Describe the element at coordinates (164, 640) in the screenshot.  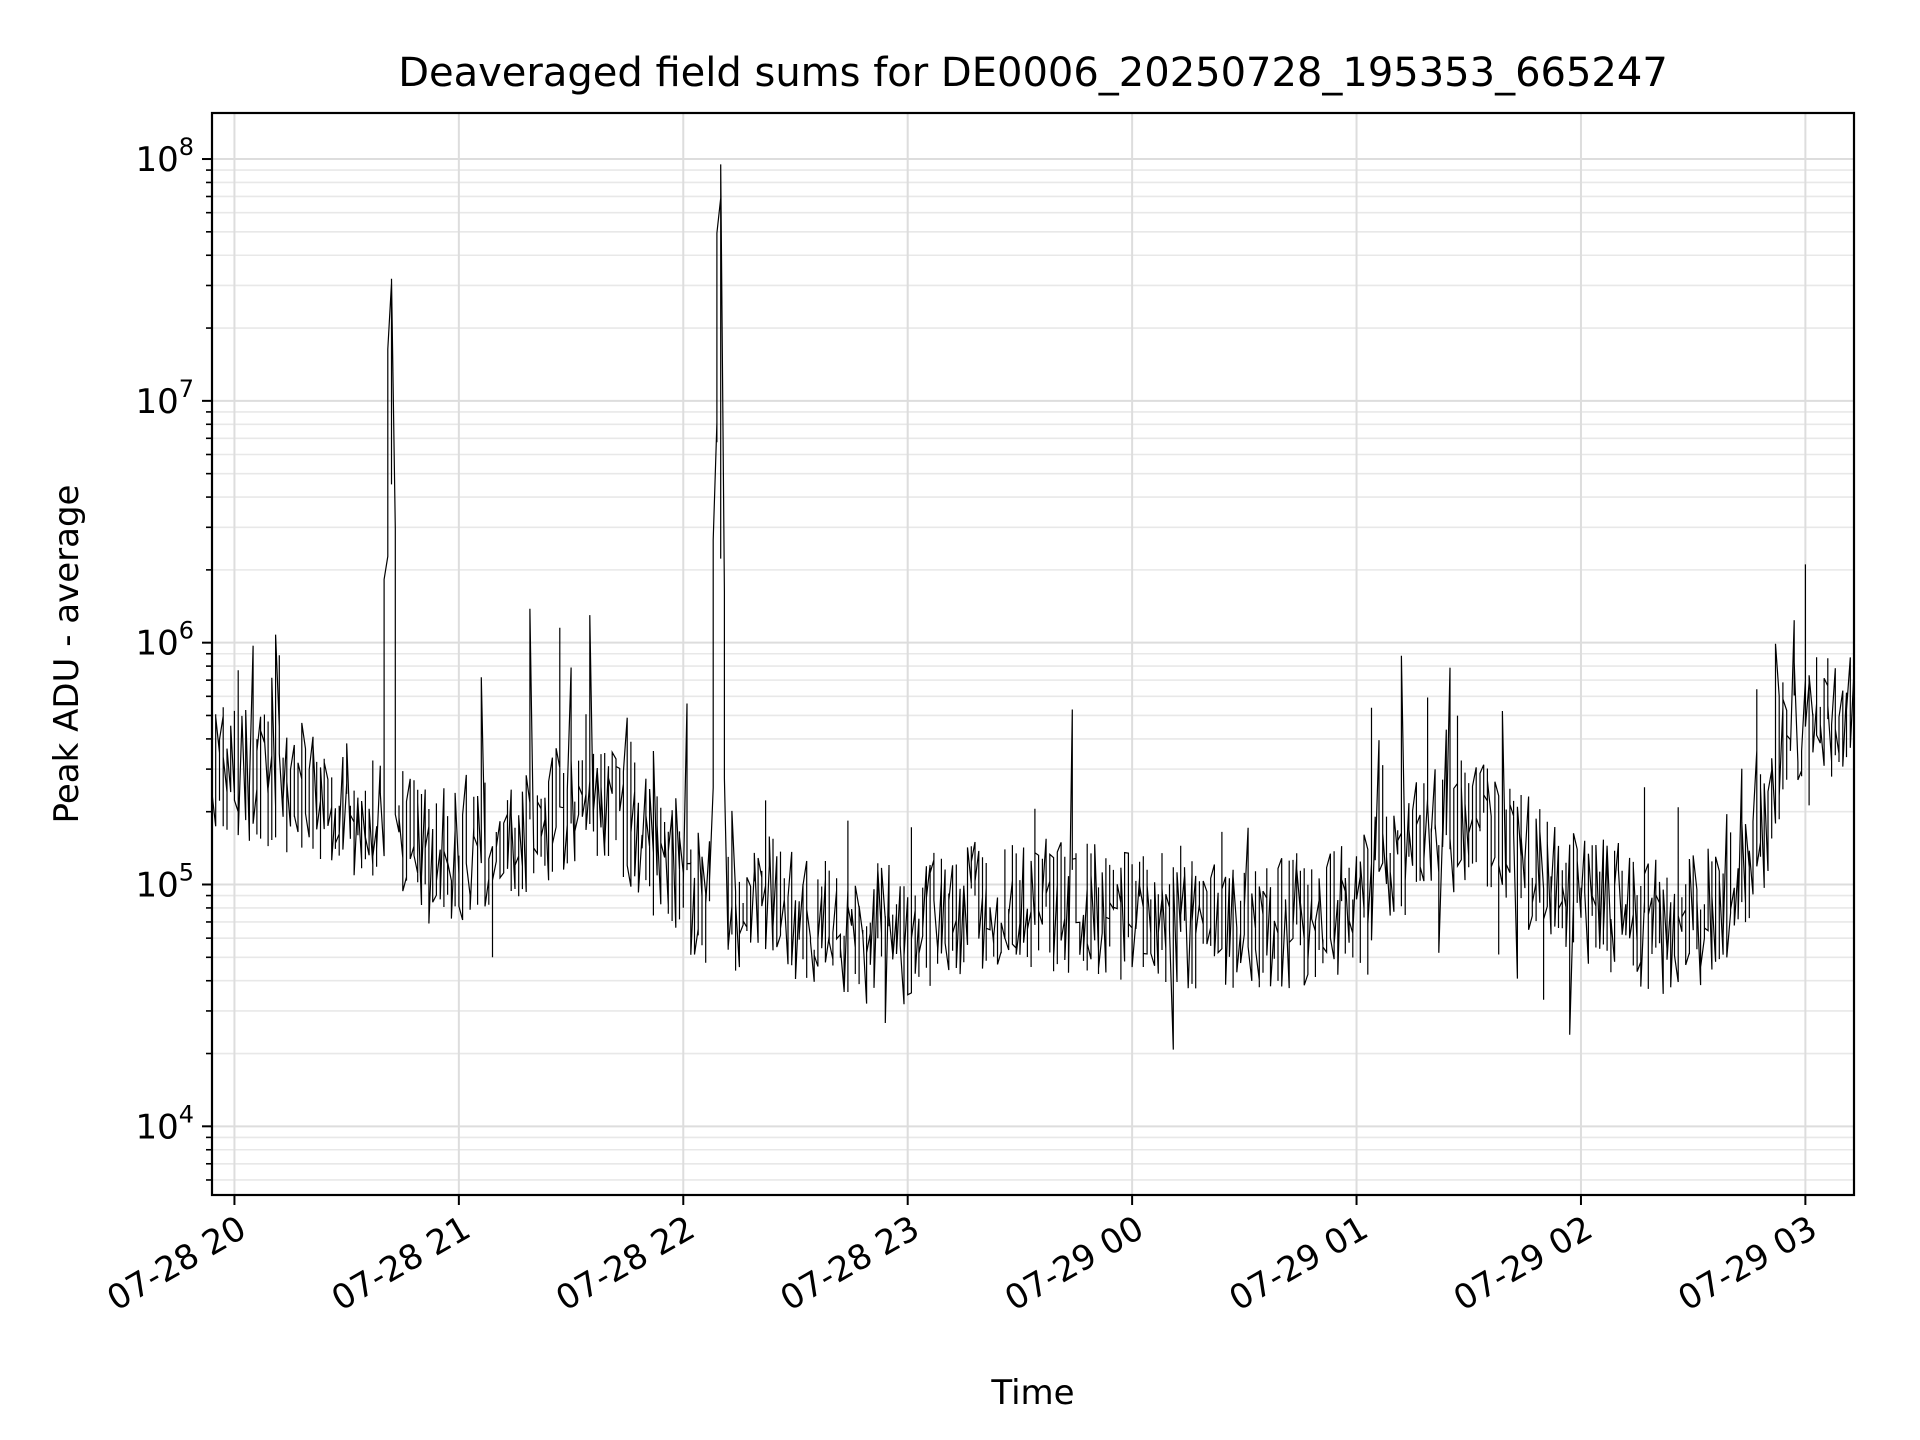
I see `y-tick-label: 10⁶` at that location.